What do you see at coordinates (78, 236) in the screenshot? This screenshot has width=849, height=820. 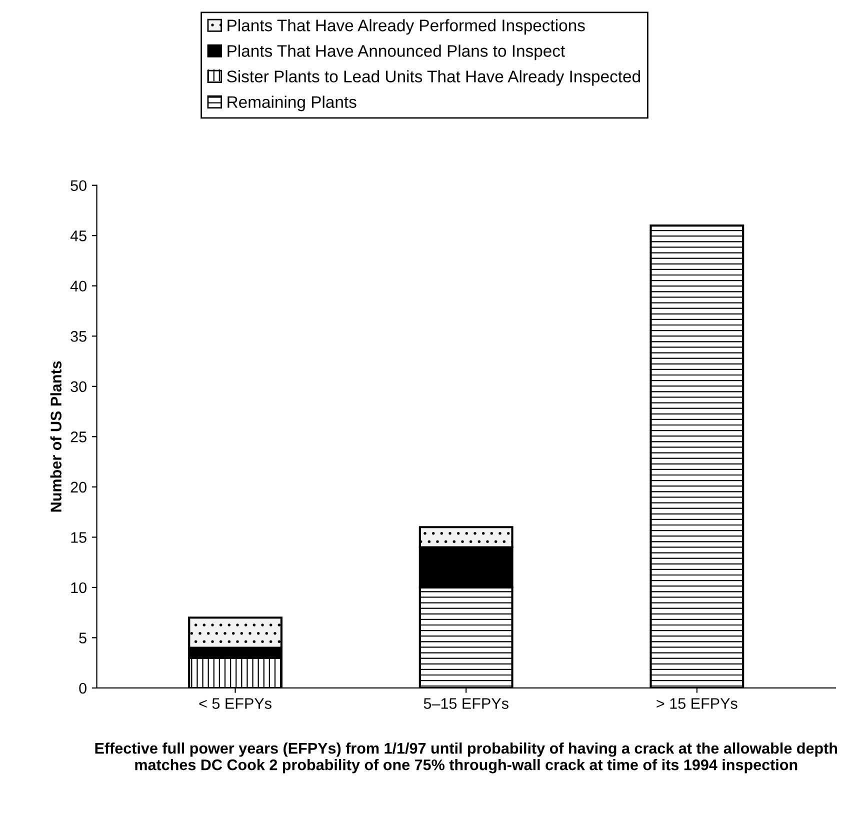 I see `y-tick-label: 45` at bounding box center [78, 236].